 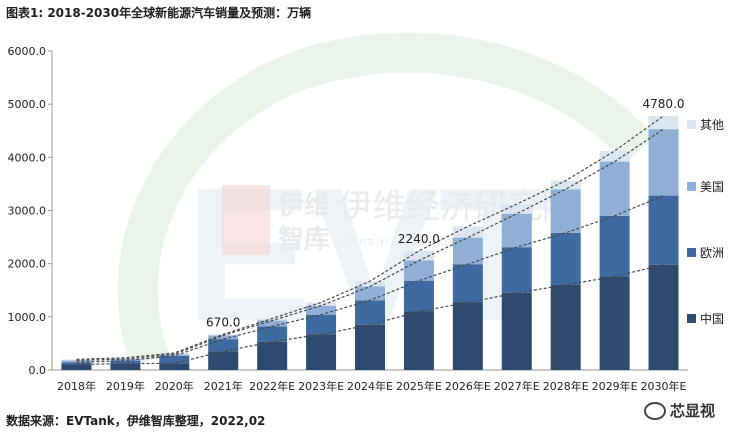 I want to click on data-label: 4780.0, so click(x=664, y=104).